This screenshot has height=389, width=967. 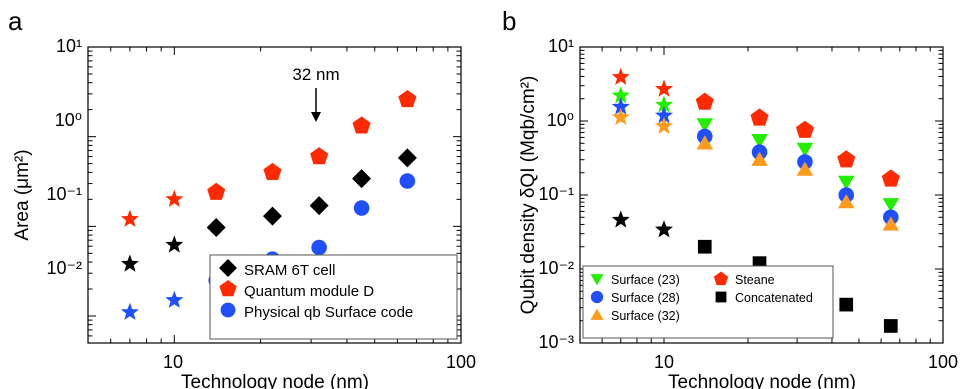 What do you see at coordinates (68, 120) in the screenshot?
I see `panel-a-ytick-1e0: 10⁰` at bounding box center [68, 120].